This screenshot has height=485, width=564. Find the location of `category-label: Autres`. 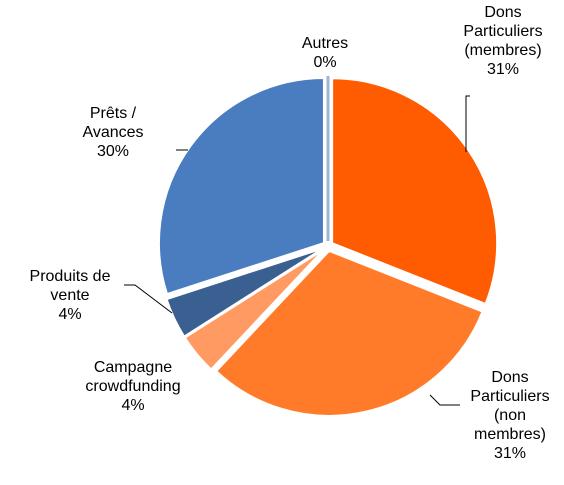

category-label: Autres is located at coordinates (325, 43).